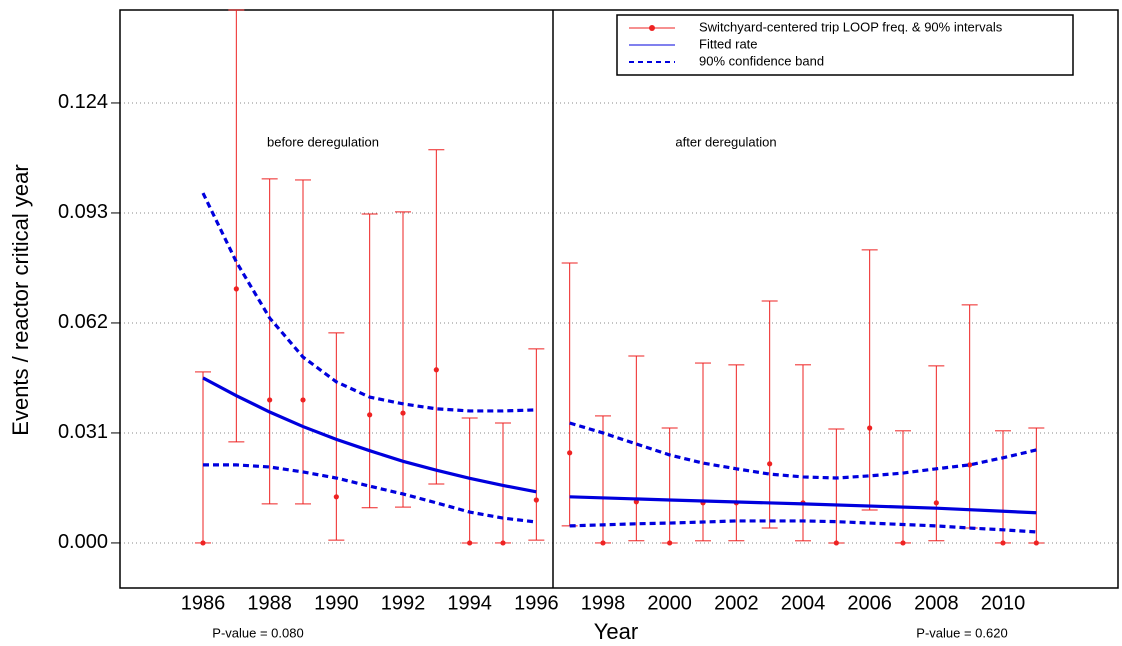  Describe the element at coordinates (203, 603) in the screenshot. I see `x-tick-label: 1986` at that location.